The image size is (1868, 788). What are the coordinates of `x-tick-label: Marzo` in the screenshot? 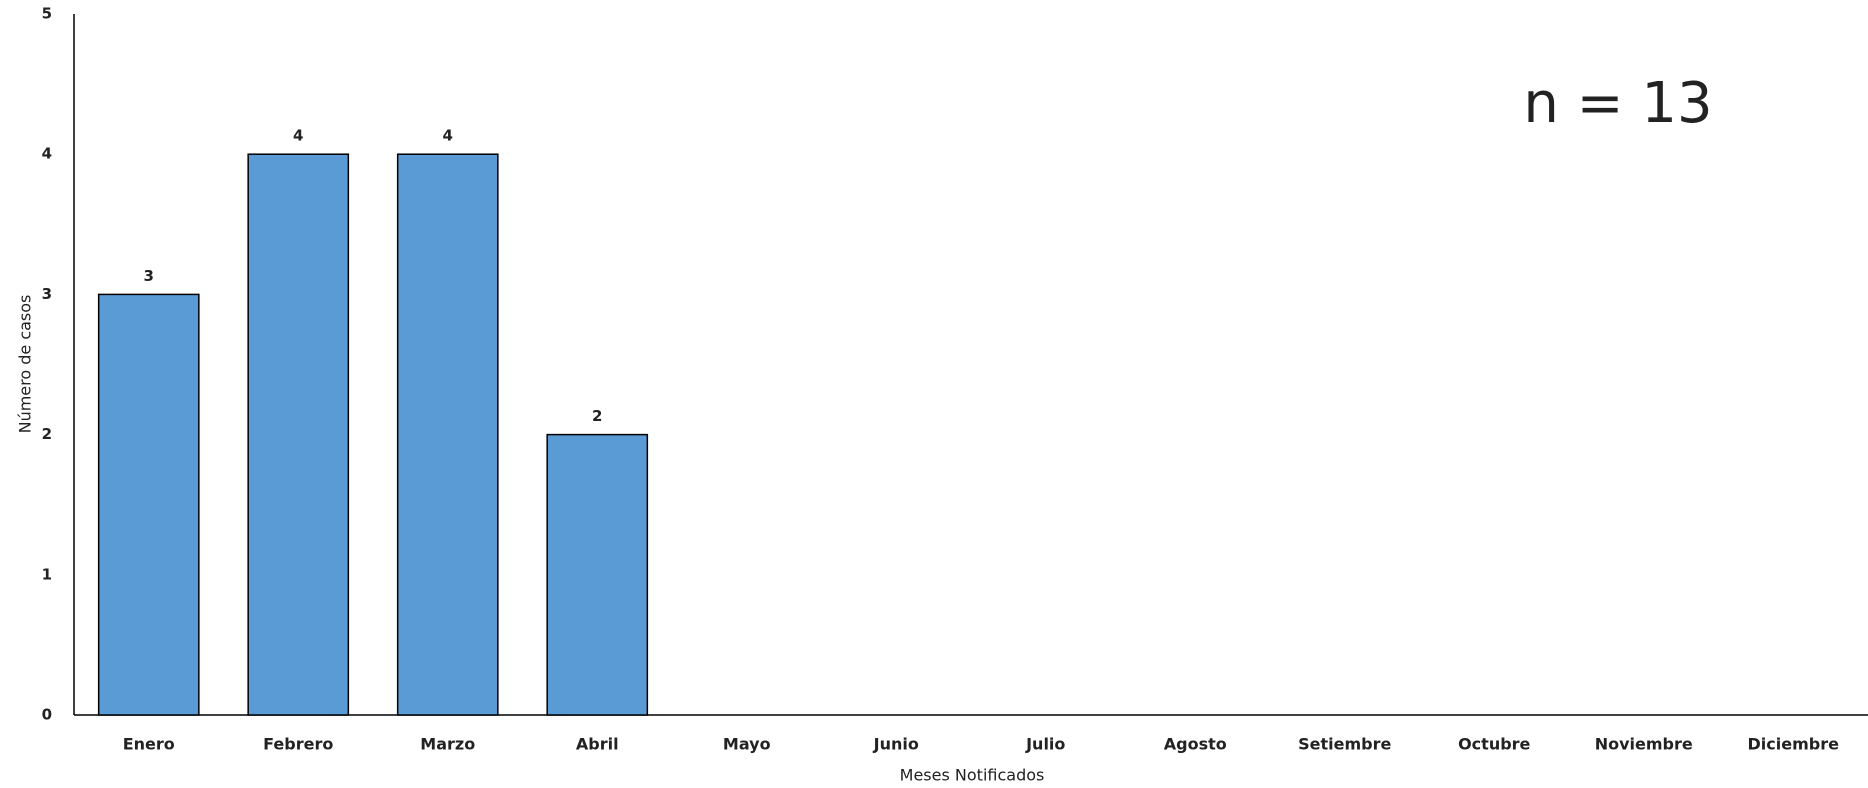 It's located at (447, 744).